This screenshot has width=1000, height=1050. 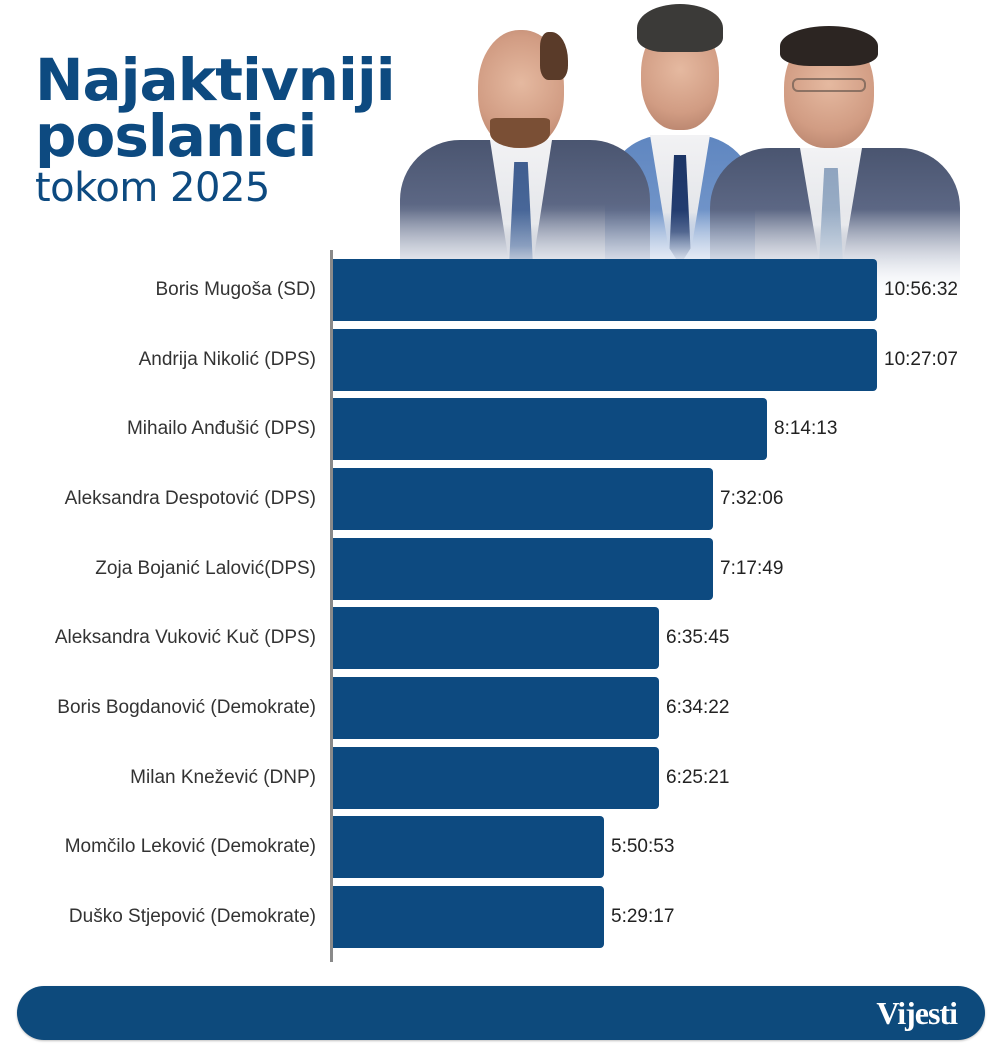 I want to click on row-label: Aleksandra Vuković Kuč (DPS), so click(x=185, y=637).